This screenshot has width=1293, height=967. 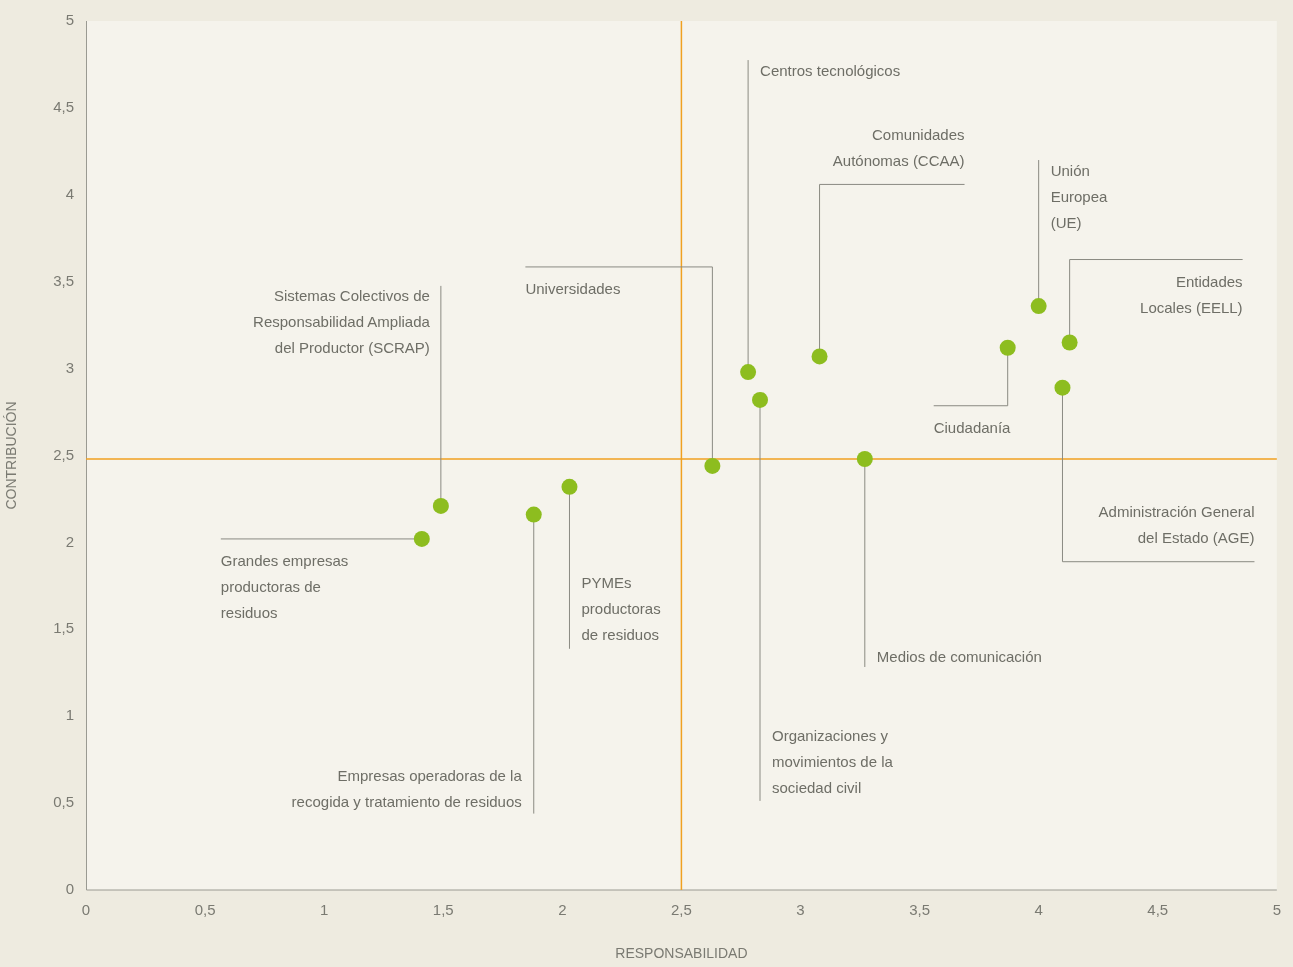 What do you see at coordinates (573, 289) in the screenshot?
I see `annotation: Universidades` at bounding box center [573, 289].